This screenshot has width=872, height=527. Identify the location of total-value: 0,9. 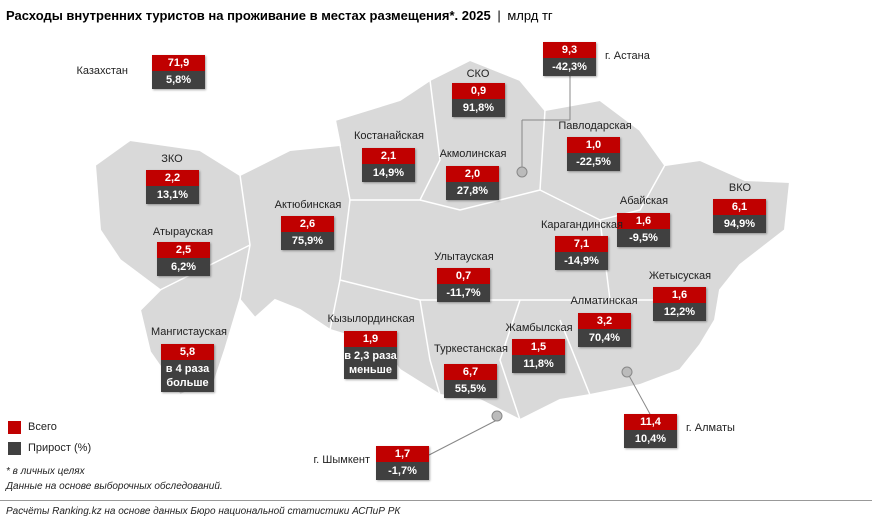
(478, 91).